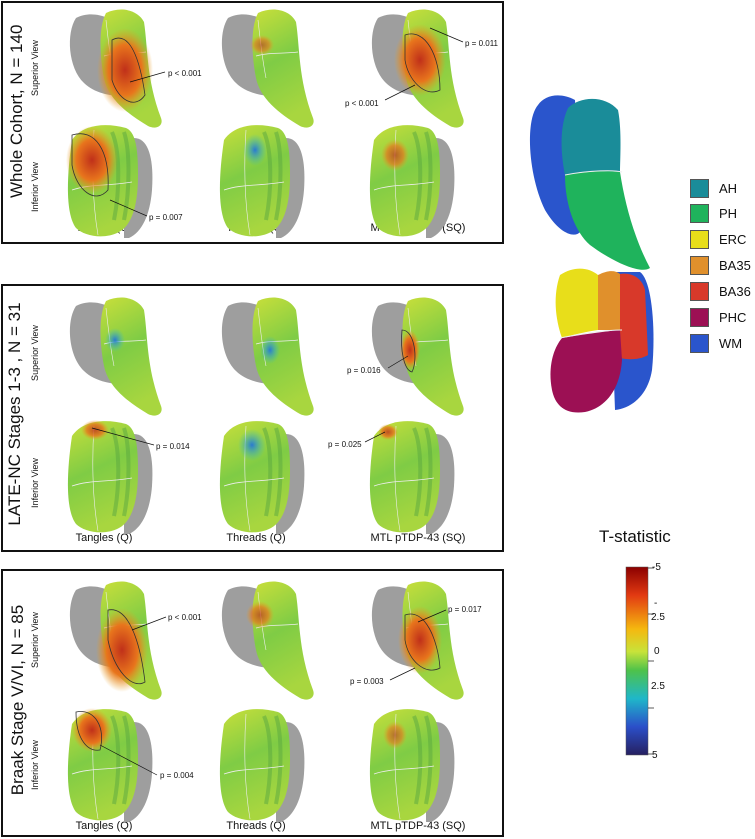 The image size is (755, 839). I want to click on legend-item-ba36: BA36, so click(720, 291).